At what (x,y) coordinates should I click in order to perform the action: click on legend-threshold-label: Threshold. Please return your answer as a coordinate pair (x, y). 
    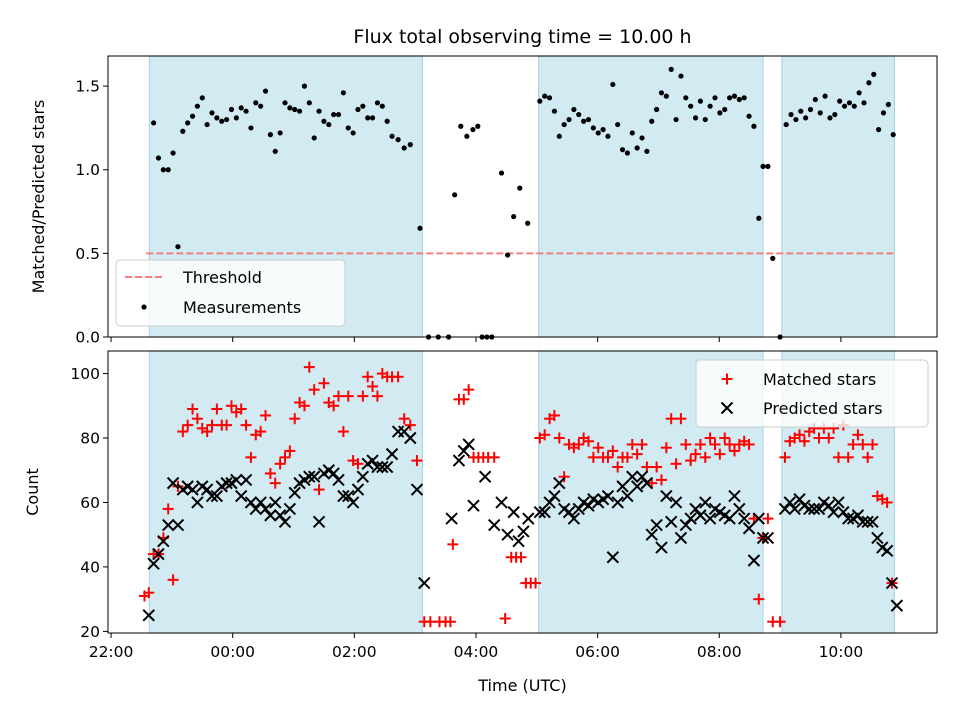
    Looking at the image, I should click on (222, 277).